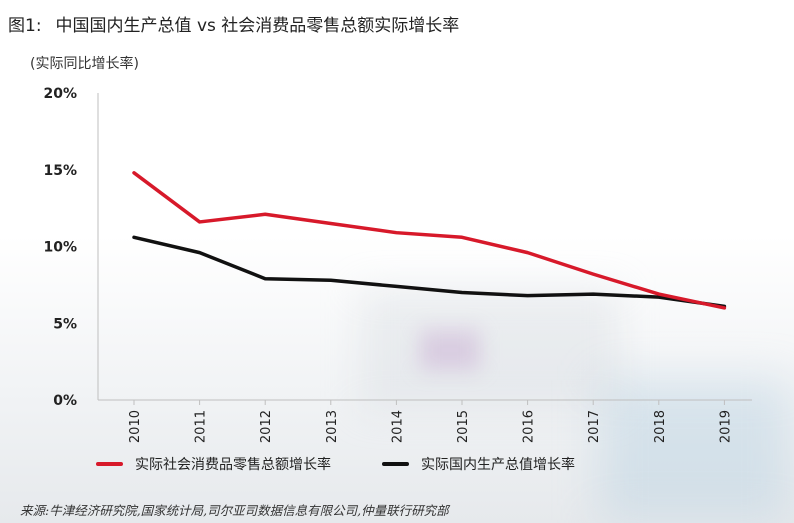 The width and height of the screenshot is (794, 523). I want to click on y-axis-unit-label: (实际同比增长率), so click(84, 64).